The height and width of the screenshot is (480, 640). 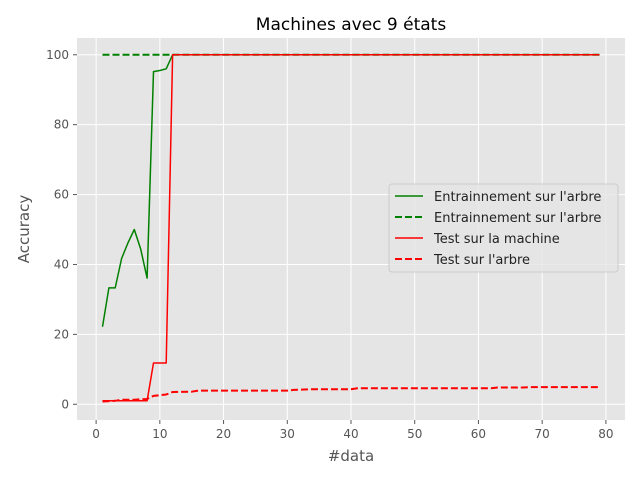 What do you see at coordinates (414, 434) in the screenshot?
I see `x-tick-label: 50` at bounding box center [414, 434].